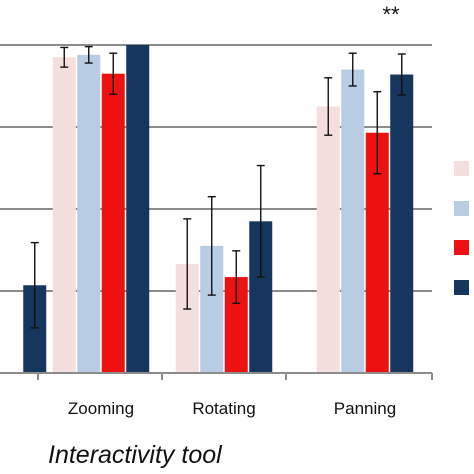  Describe the element at coordinates (216, 376) in the screenshot. I see `x-axis` at that location.